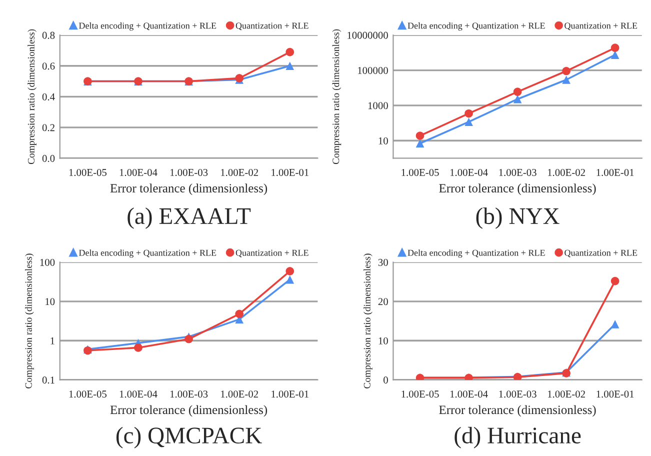 This screenshot has width=651, height=456. What do you see at coordinates (378, 106) in the screenshot?
I see `y-tick-label: 1000` at bounding box center [378, 106].